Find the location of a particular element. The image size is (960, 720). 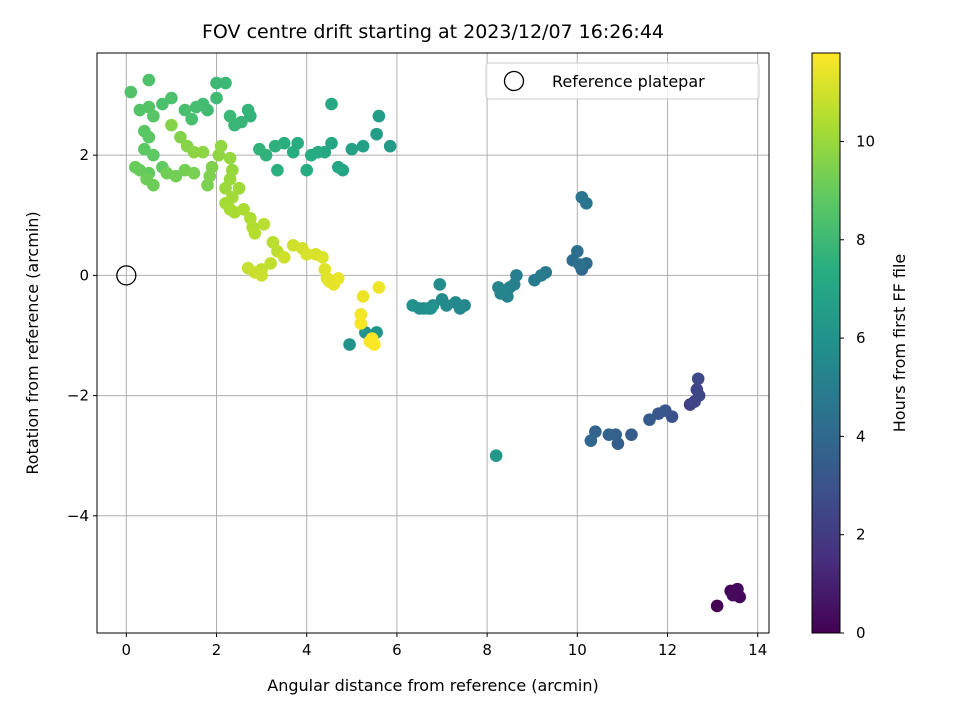

legend-entry-reference-platepar: Reference platepar is located at coordinates (628, 81).